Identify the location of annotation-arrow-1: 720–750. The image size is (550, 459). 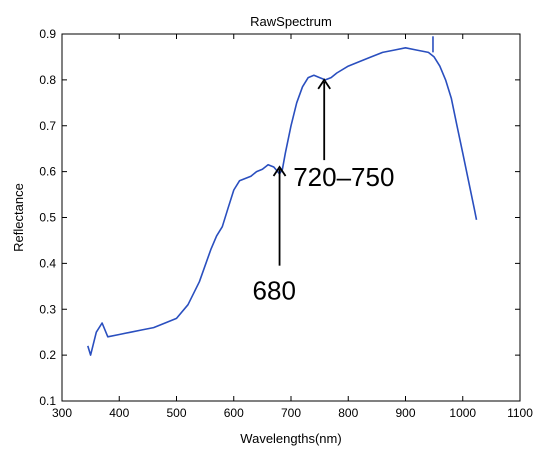
(343, 135).